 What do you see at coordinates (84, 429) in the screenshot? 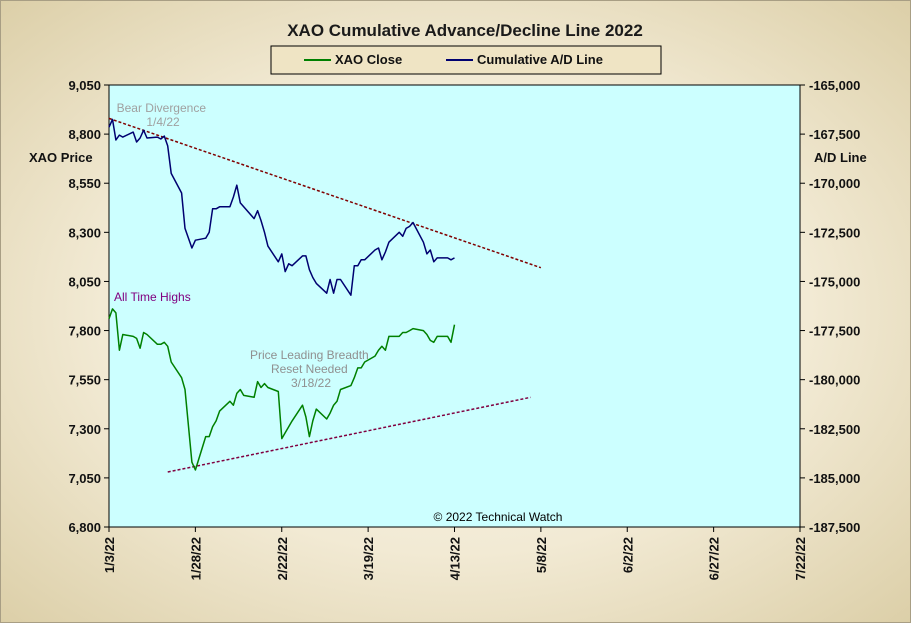
I see `y-left-tick-label: 7,300` at bounding box center [84, 429].